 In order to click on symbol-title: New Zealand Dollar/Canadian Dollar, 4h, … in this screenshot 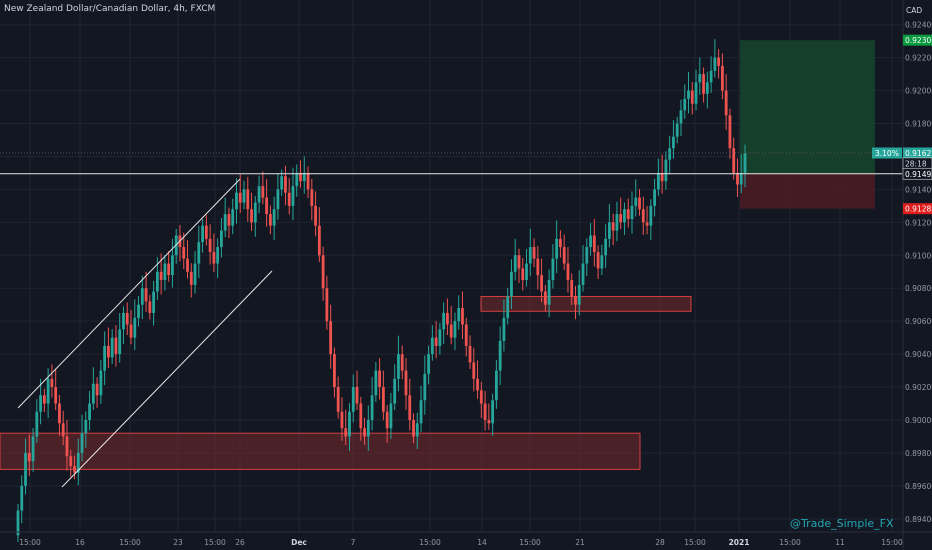, I will do `click(110, 9)`.